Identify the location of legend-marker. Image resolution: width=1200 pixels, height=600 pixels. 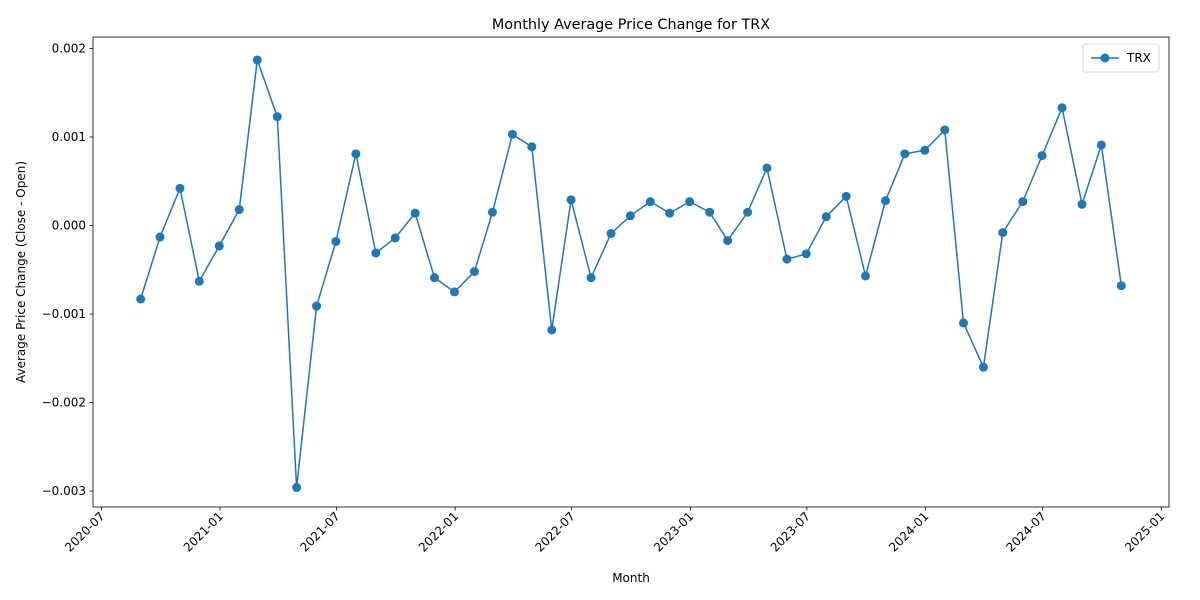
(1105, 58).